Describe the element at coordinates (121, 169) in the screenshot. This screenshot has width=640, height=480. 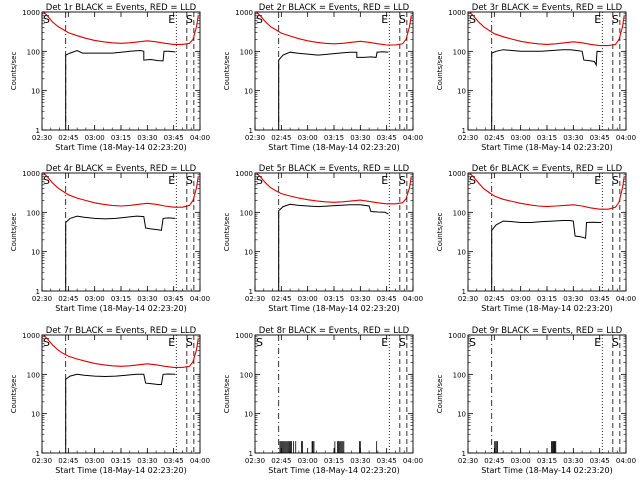
I see `panel-title: Det 4r BLACK = Events, RED = LLD` at that location.